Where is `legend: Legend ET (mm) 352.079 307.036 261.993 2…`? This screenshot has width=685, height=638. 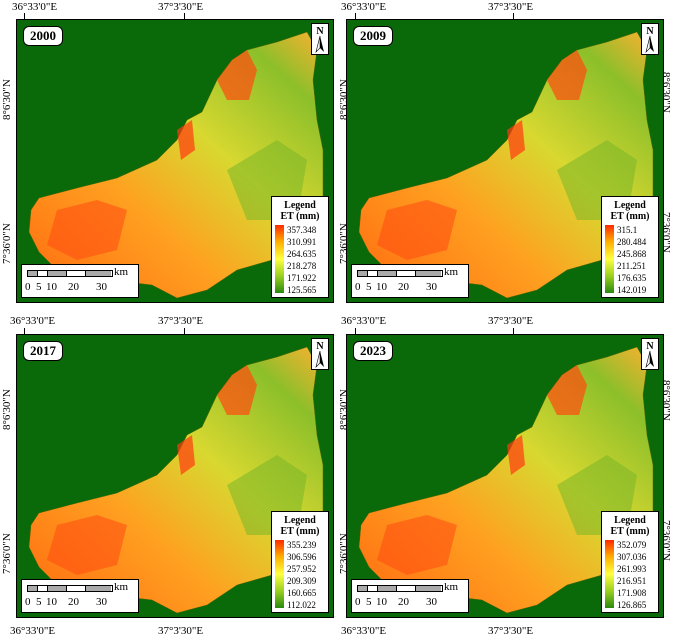 legend: Legend ET (mm) 352.079 307.036 261.993 2… is located at coordinates (630, 562).